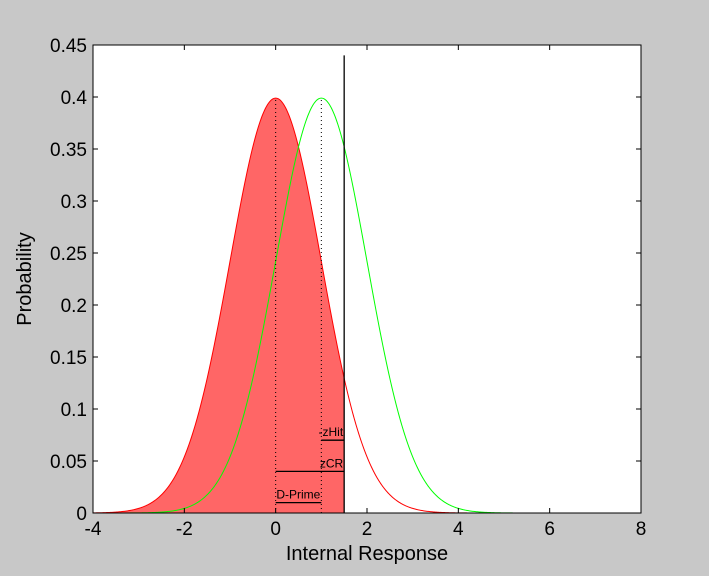  Describe the element at coordinates (367, 529) in the screenshot. I see `x-tick-label: 2` at that location.